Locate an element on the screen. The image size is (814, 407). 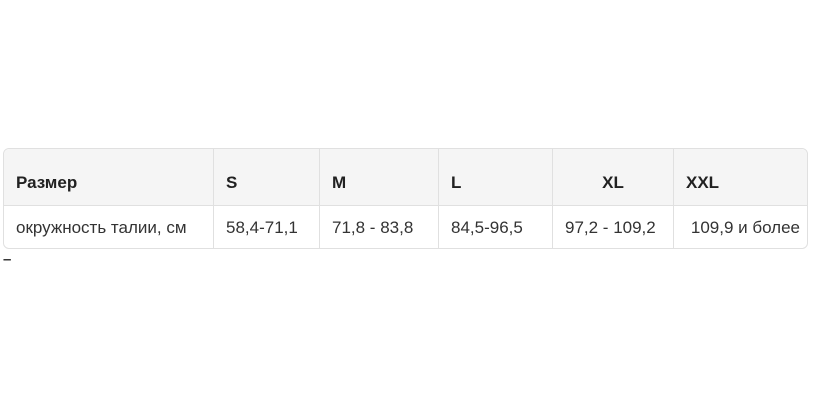
header-row: Размер S M L XL XXL is located at coordinates (405, 177).